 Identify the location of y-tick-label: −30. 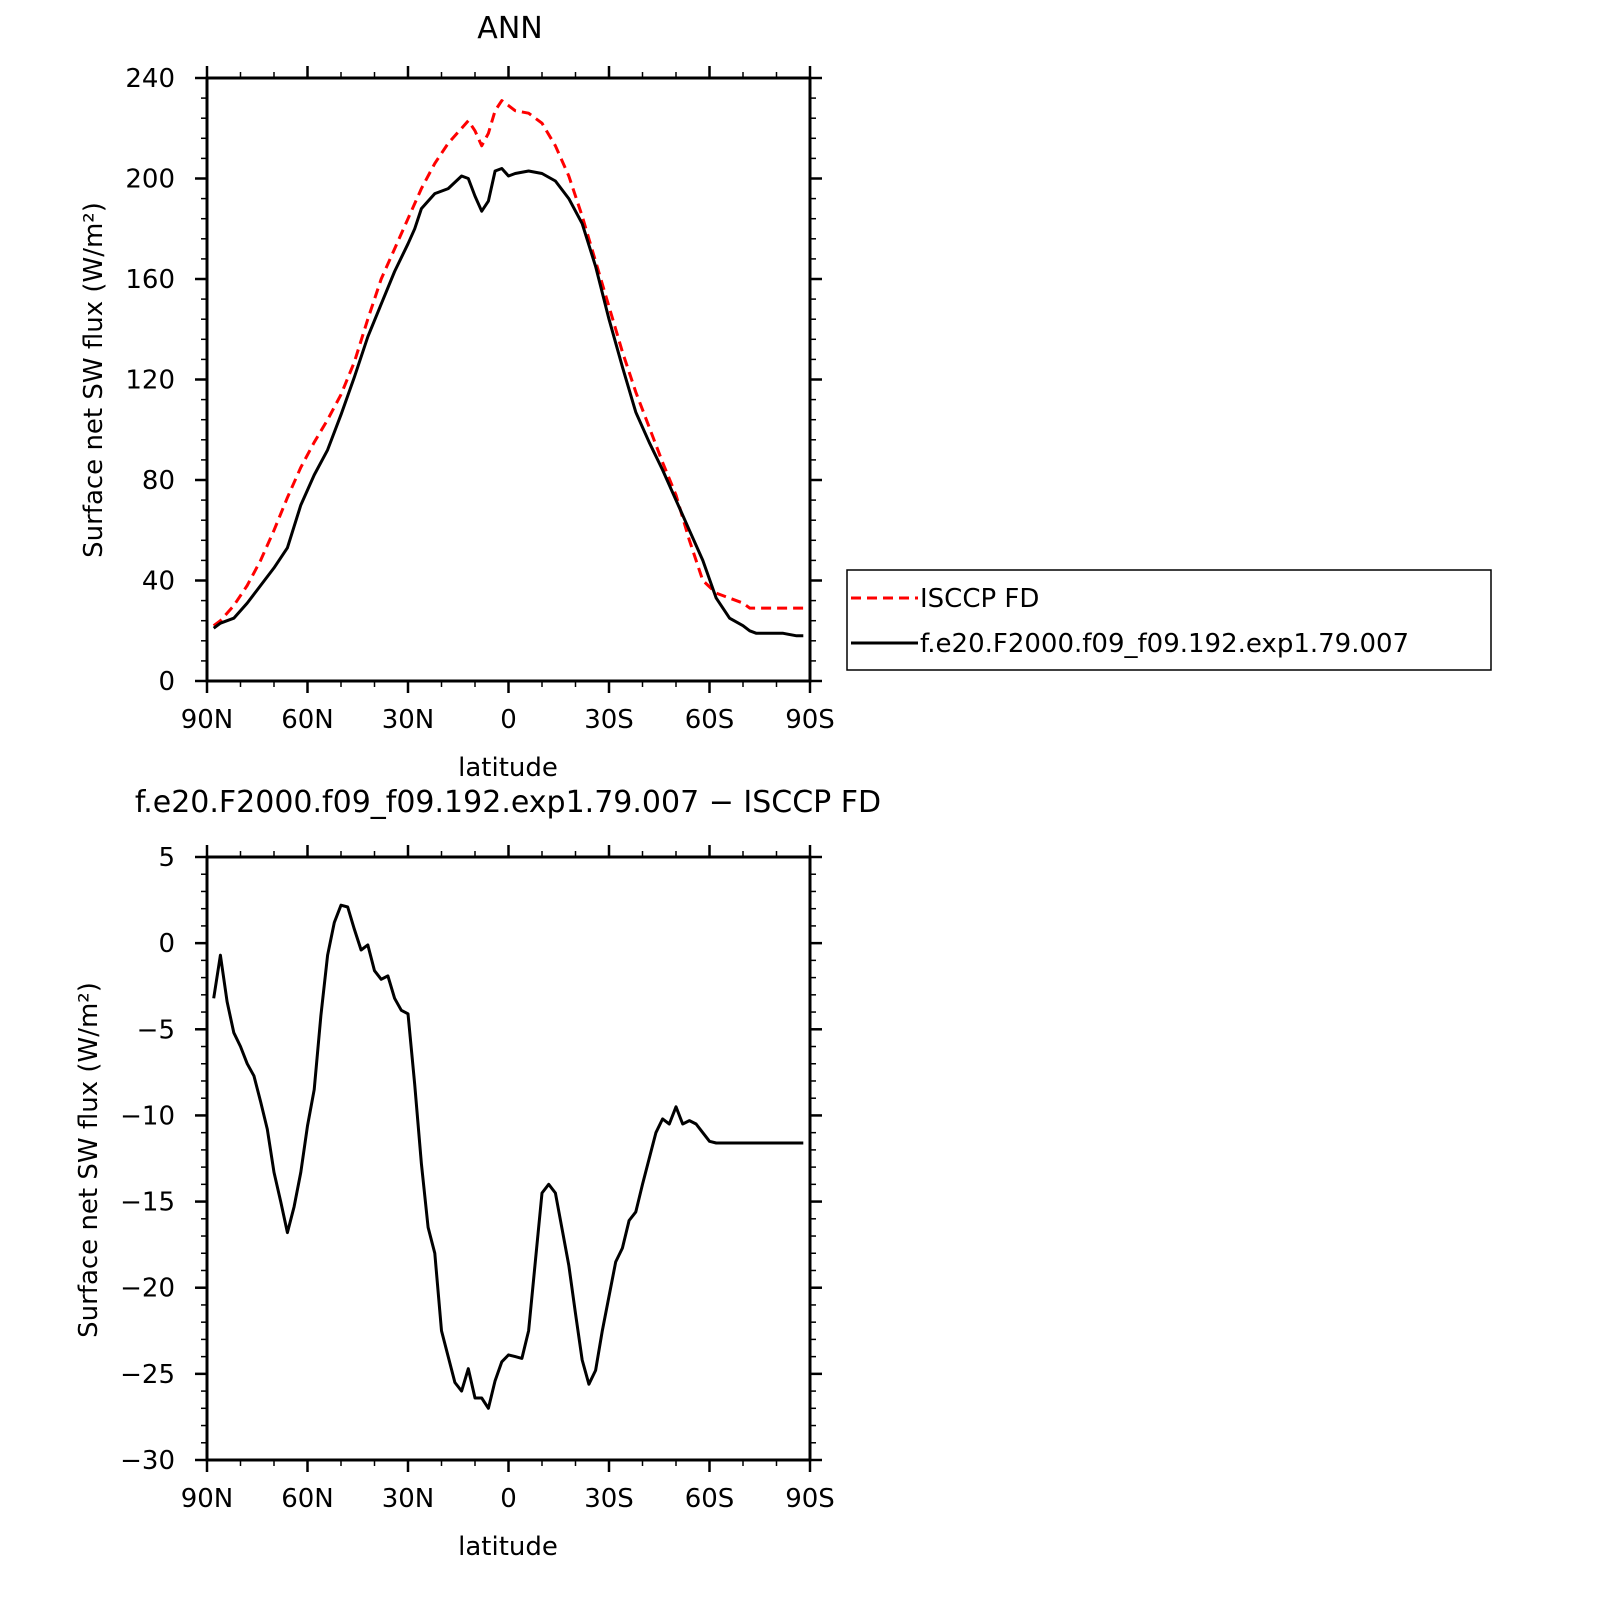
(147, 1461).